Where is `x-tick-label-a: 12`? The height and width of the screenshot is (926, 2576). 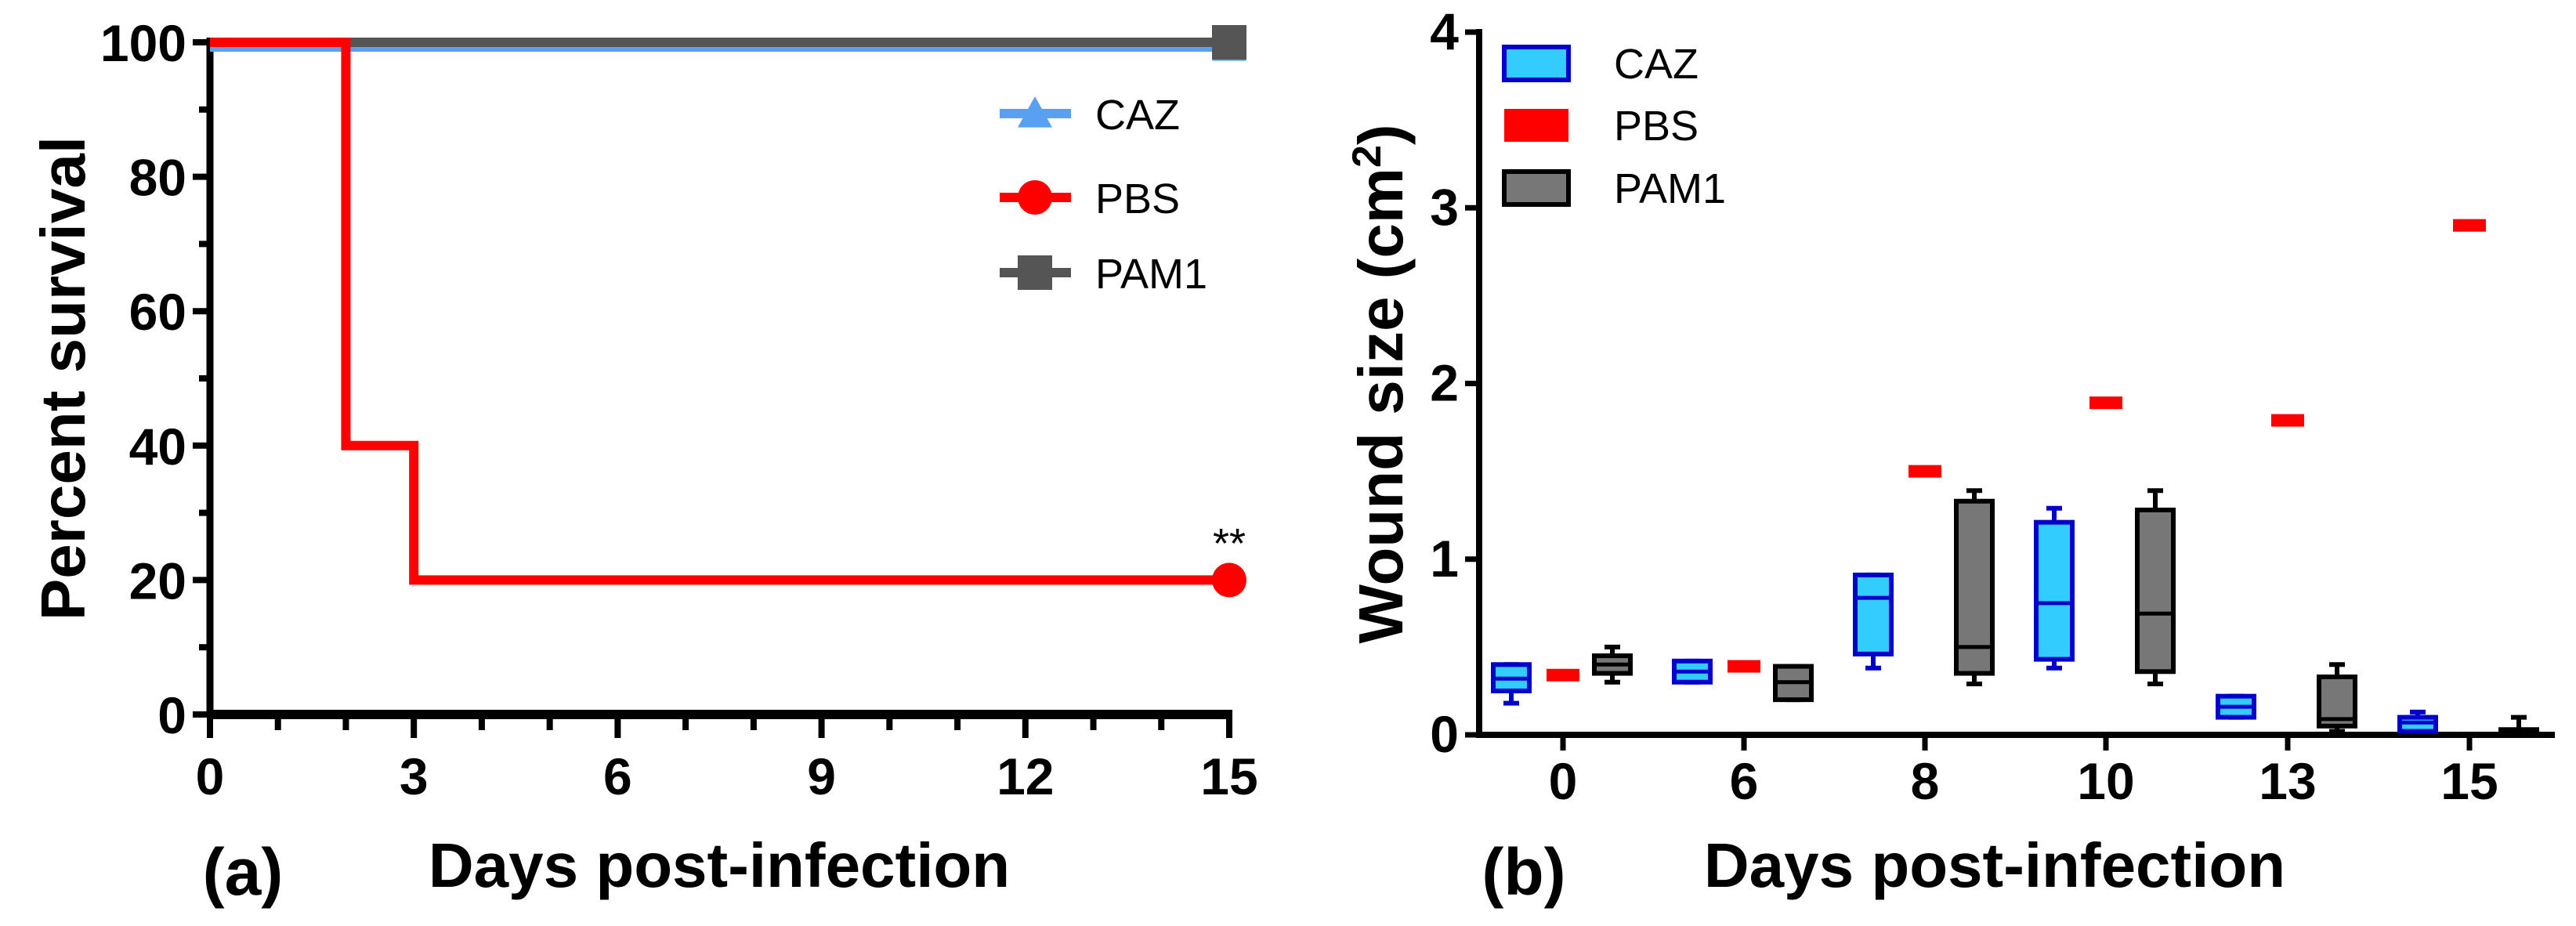
x-tick-label-a: 12 is located at coordinates (1025, 776).